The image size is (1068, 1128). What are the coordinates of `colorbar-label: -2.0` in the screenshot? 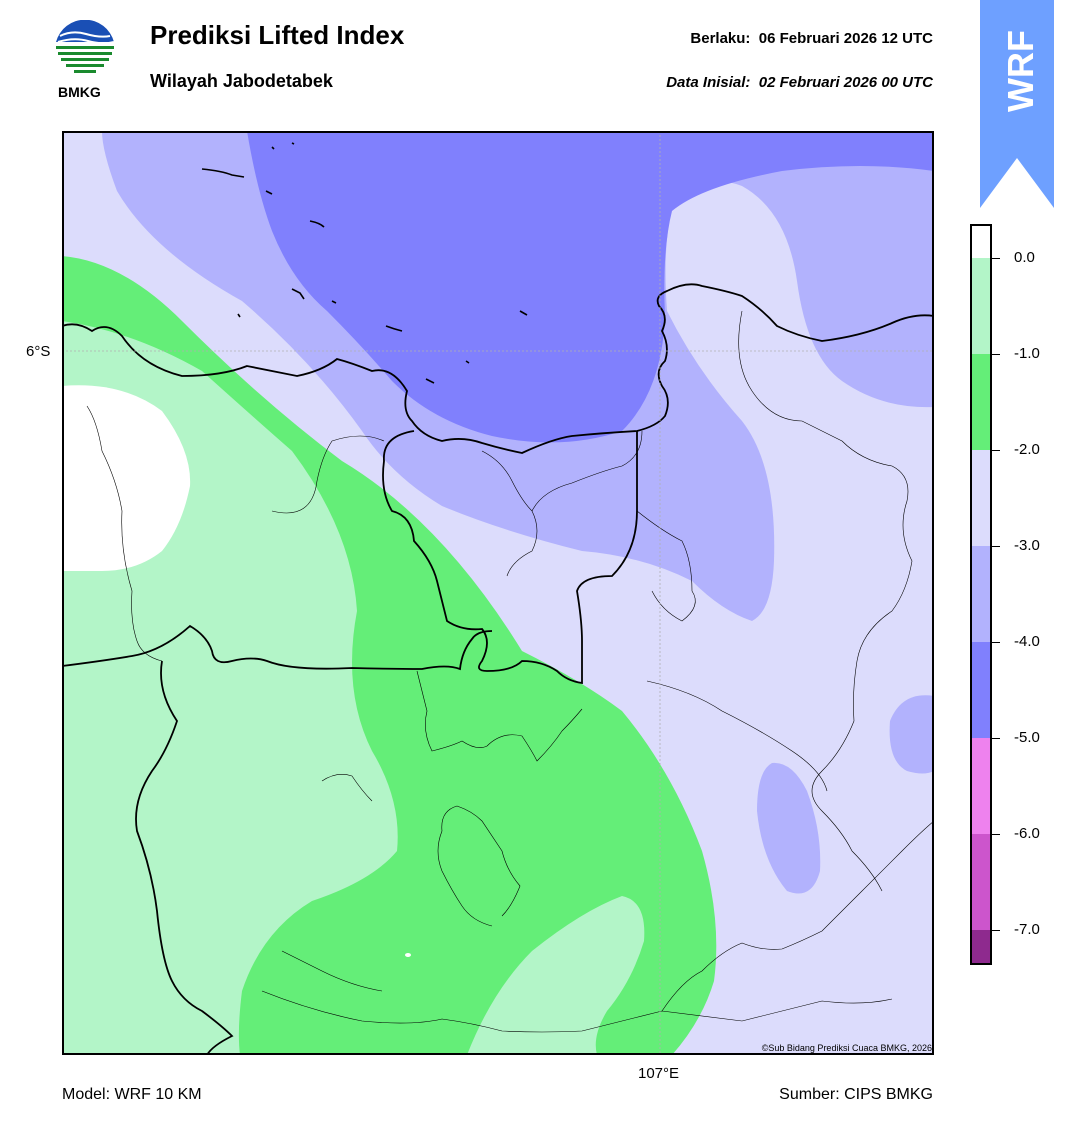 It's located at (1027, 449).